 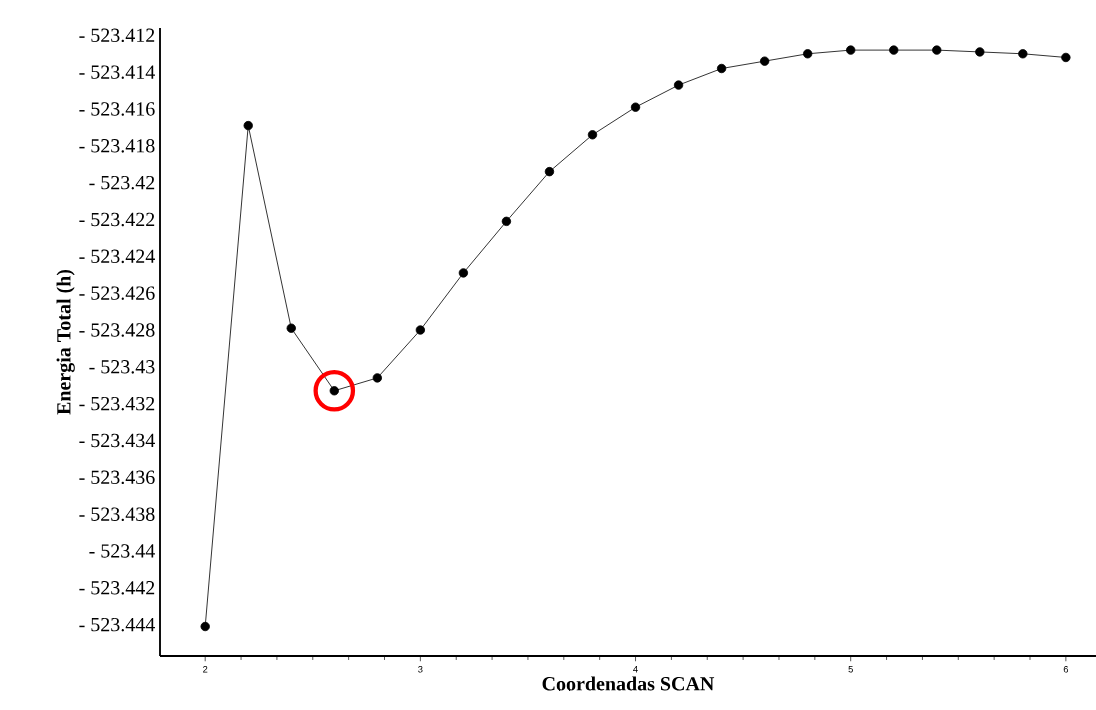 What do you see at coordinates (117, 35) in the screenshot?
I see `y-tick-label: - 523.412` at bounding box center [117, 35].